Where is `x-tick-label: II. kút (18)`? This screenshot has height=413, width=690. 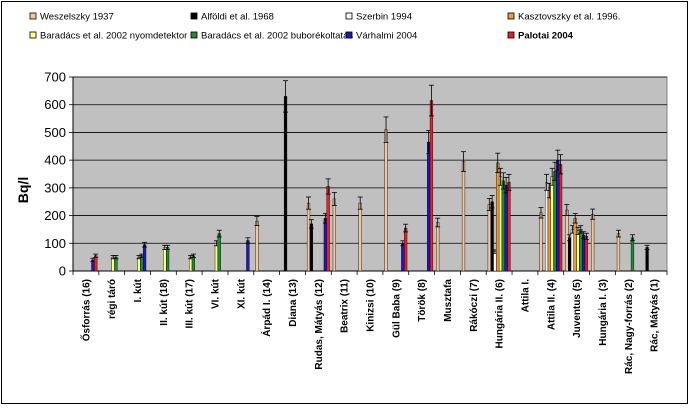 x-tick-label: II. kút (18) is located at coordinates (164, 302).